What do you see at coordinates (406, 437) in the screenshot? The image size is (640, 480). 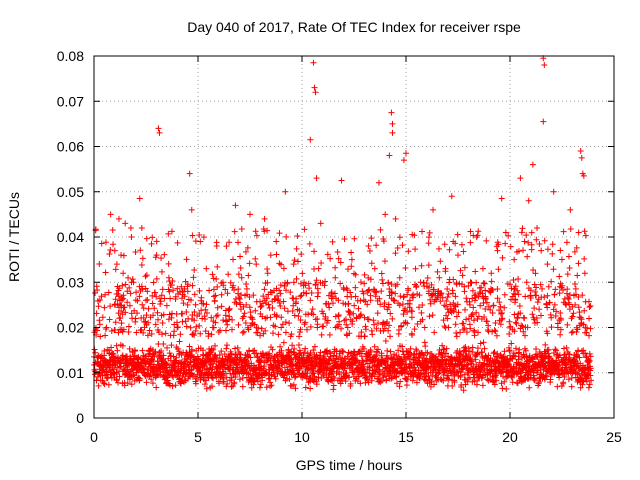 I see `x-tick-label: 15` at bounding box center [406, 437].